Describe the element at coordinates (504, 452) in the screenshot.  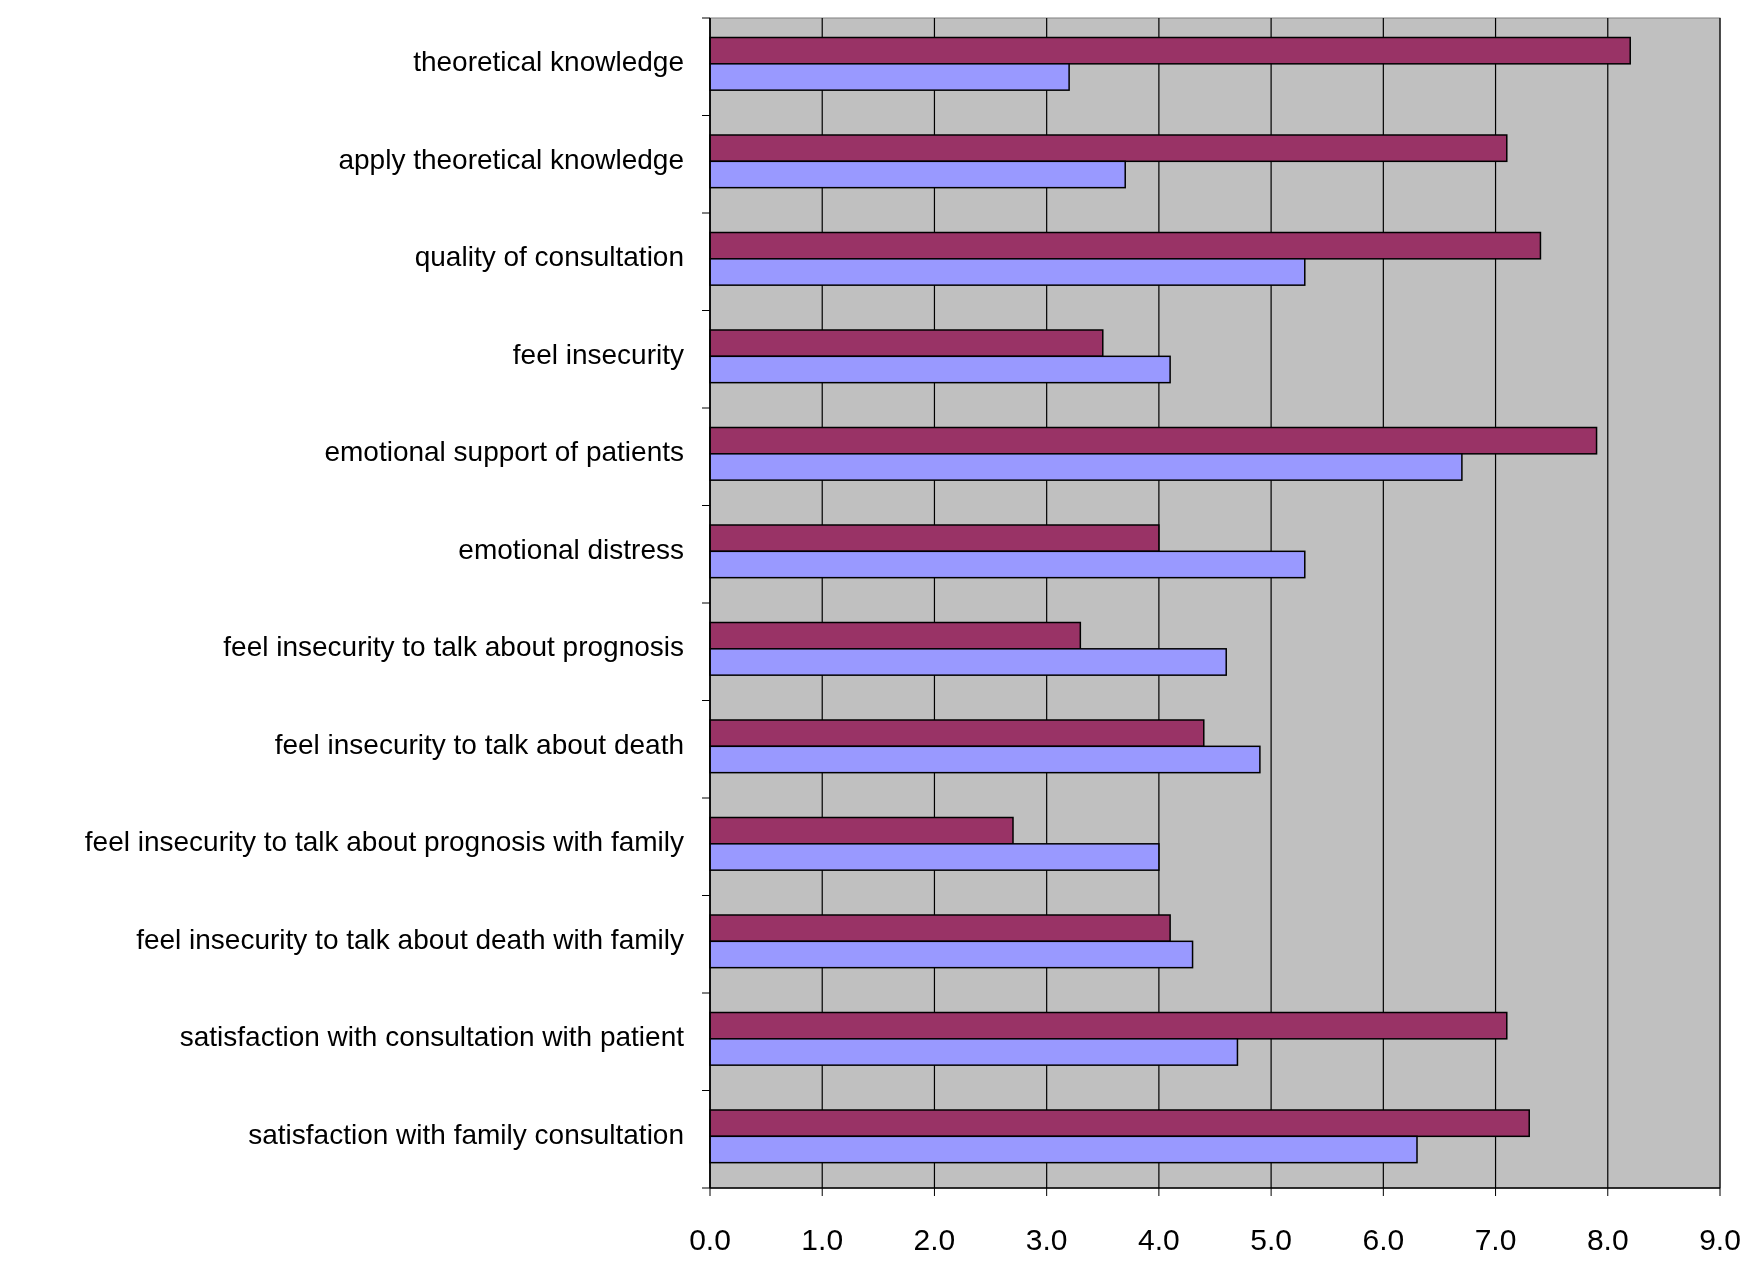
I see `y-tick-label: emotional support of patients` at that location.